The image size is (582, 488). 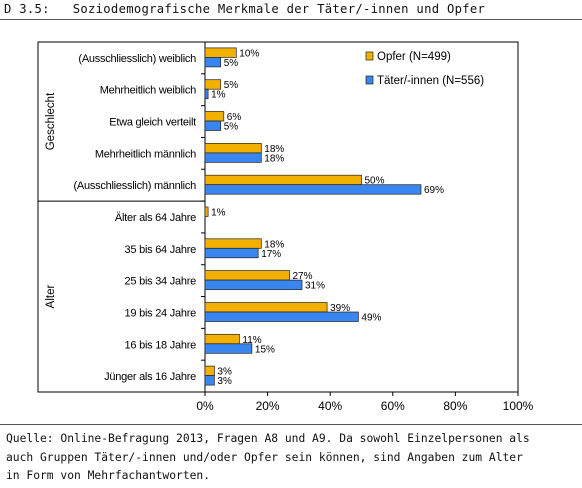 What do you see at coordinates (161, 250) in the screenshot?
I see `category-label: 35 bis 64 Jahre` at bounding box center [161, 250].